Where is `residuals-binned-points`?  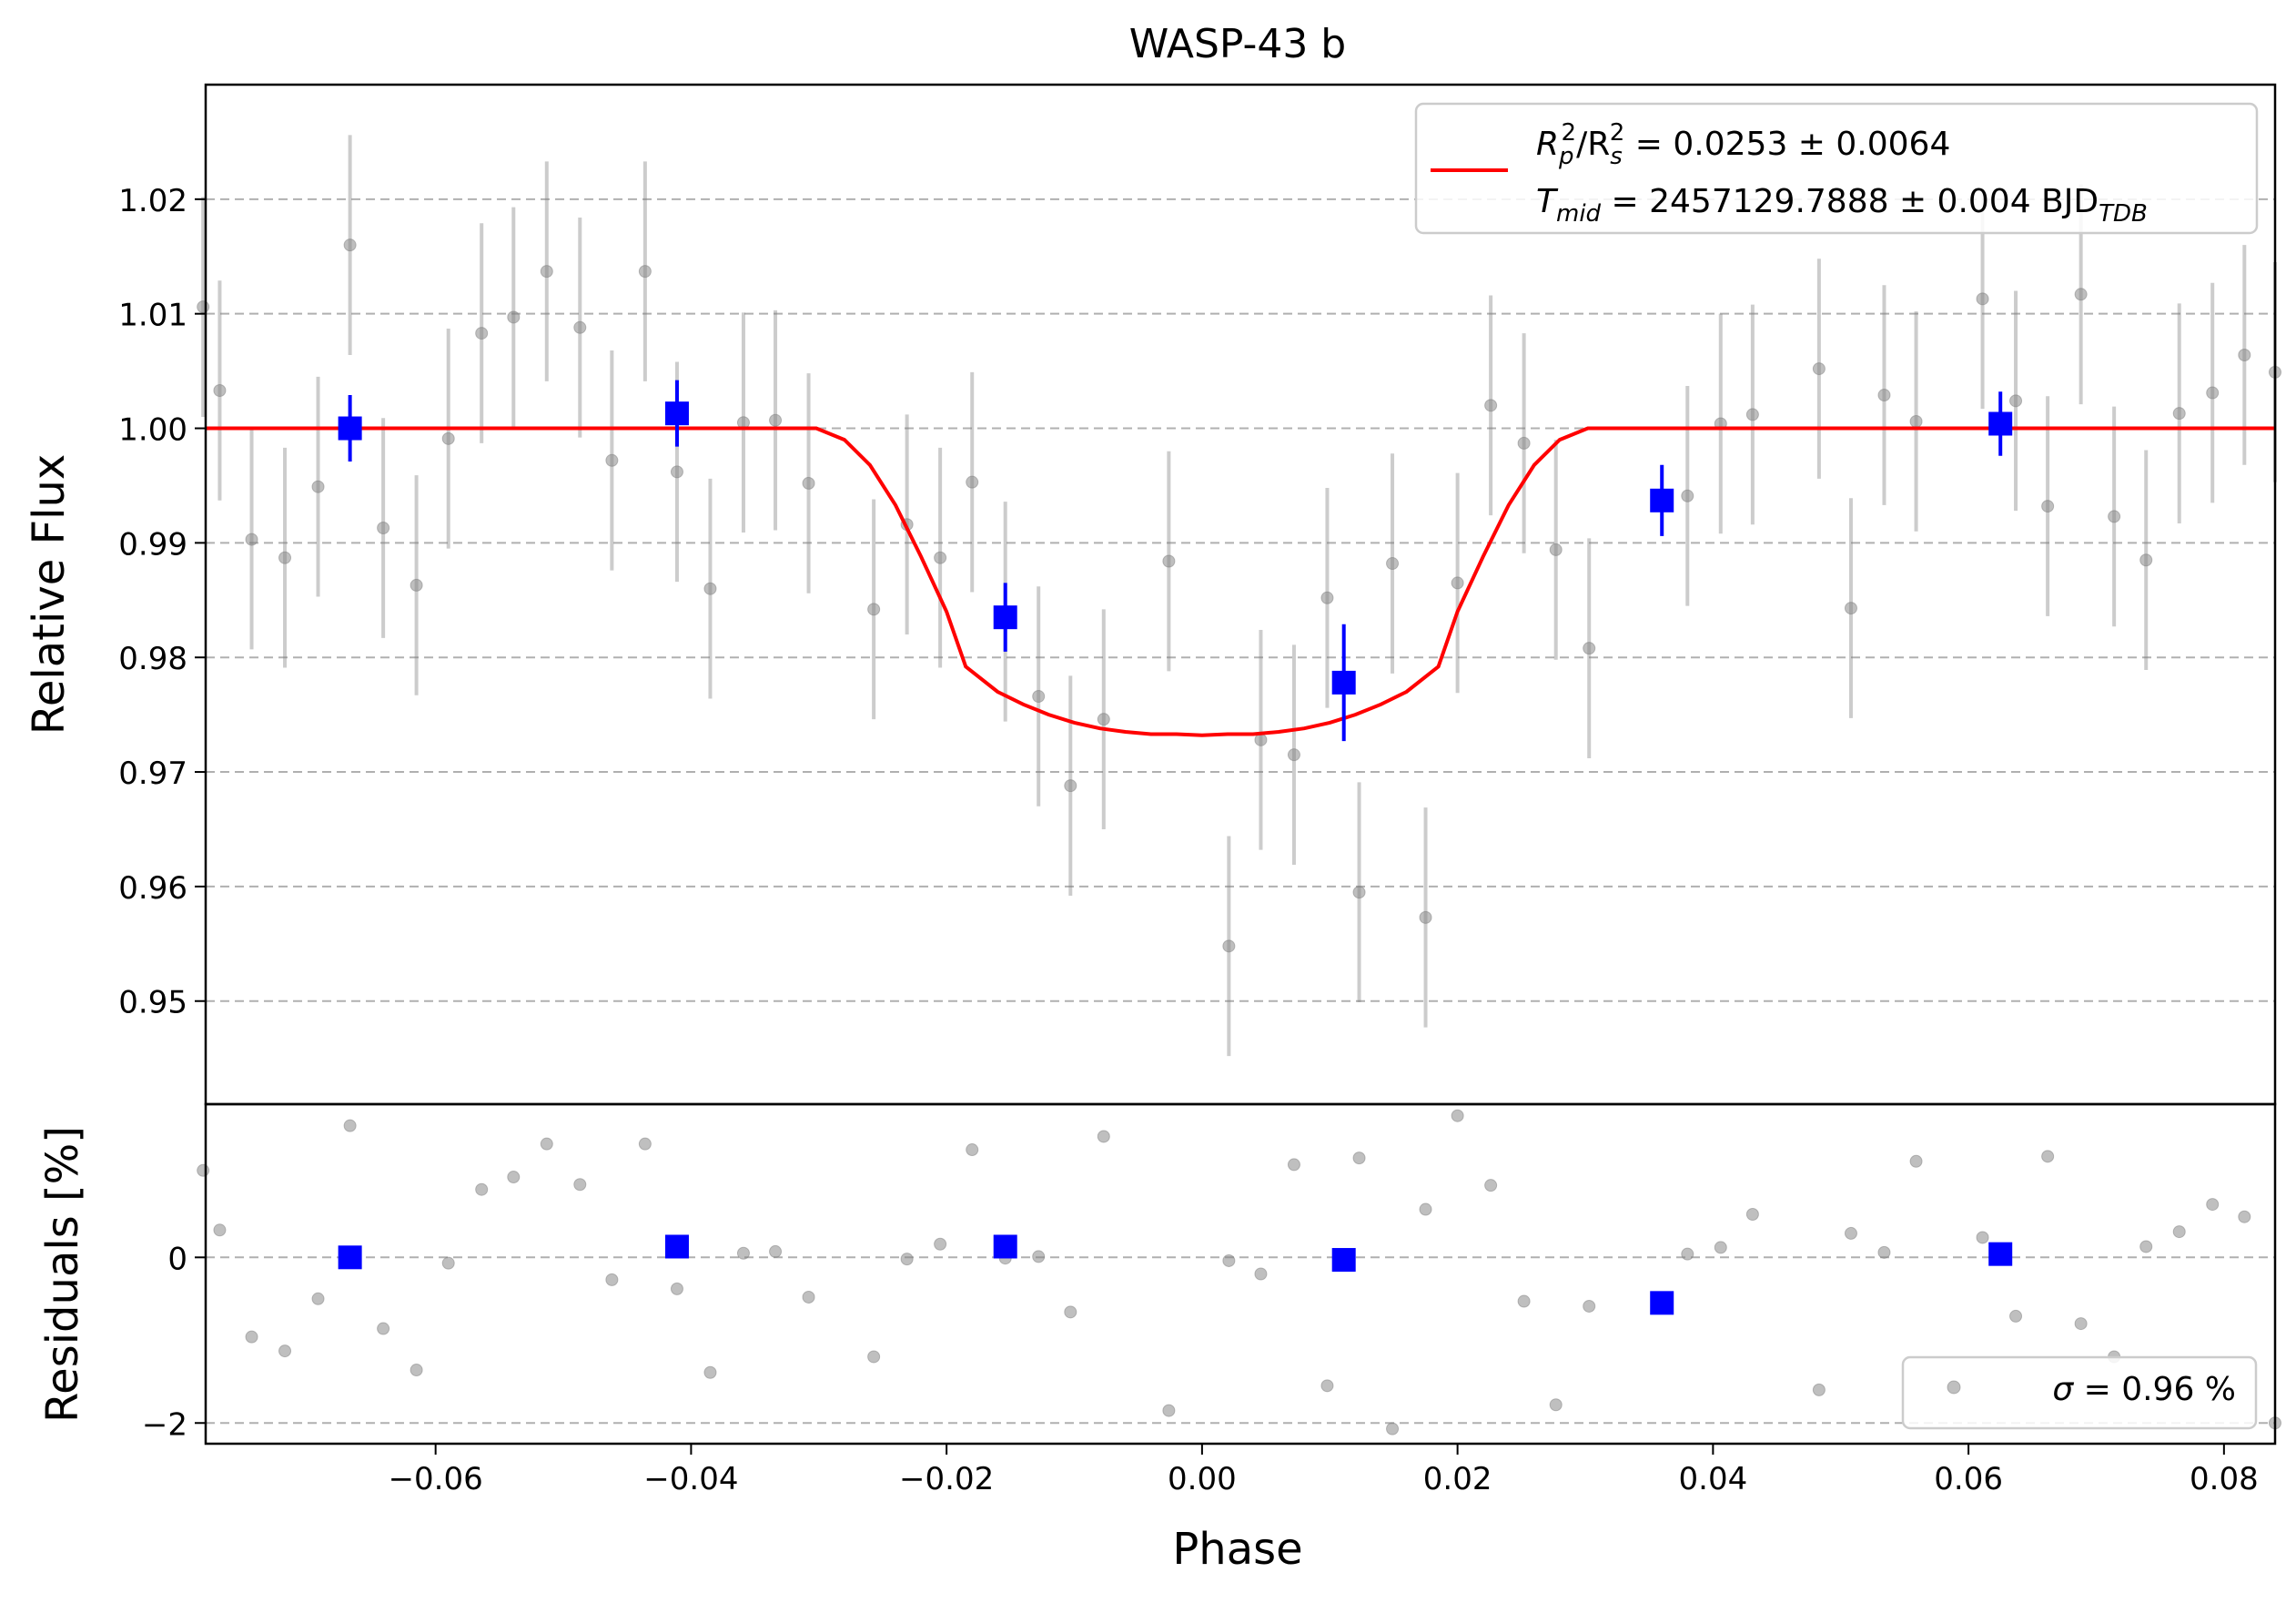
residuals-binned-points is located at coordinates (1176, 1274).